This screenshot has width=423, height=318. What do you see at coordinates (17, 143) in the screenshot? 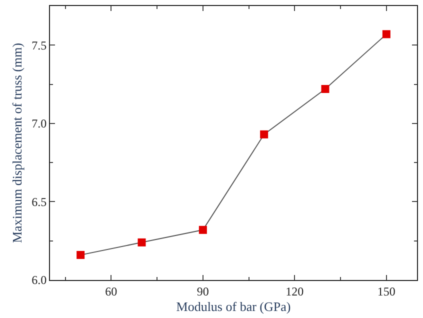
I see `y-axis-title: Maximum displacement of truss (mm)` at bounding box center [17, 143].